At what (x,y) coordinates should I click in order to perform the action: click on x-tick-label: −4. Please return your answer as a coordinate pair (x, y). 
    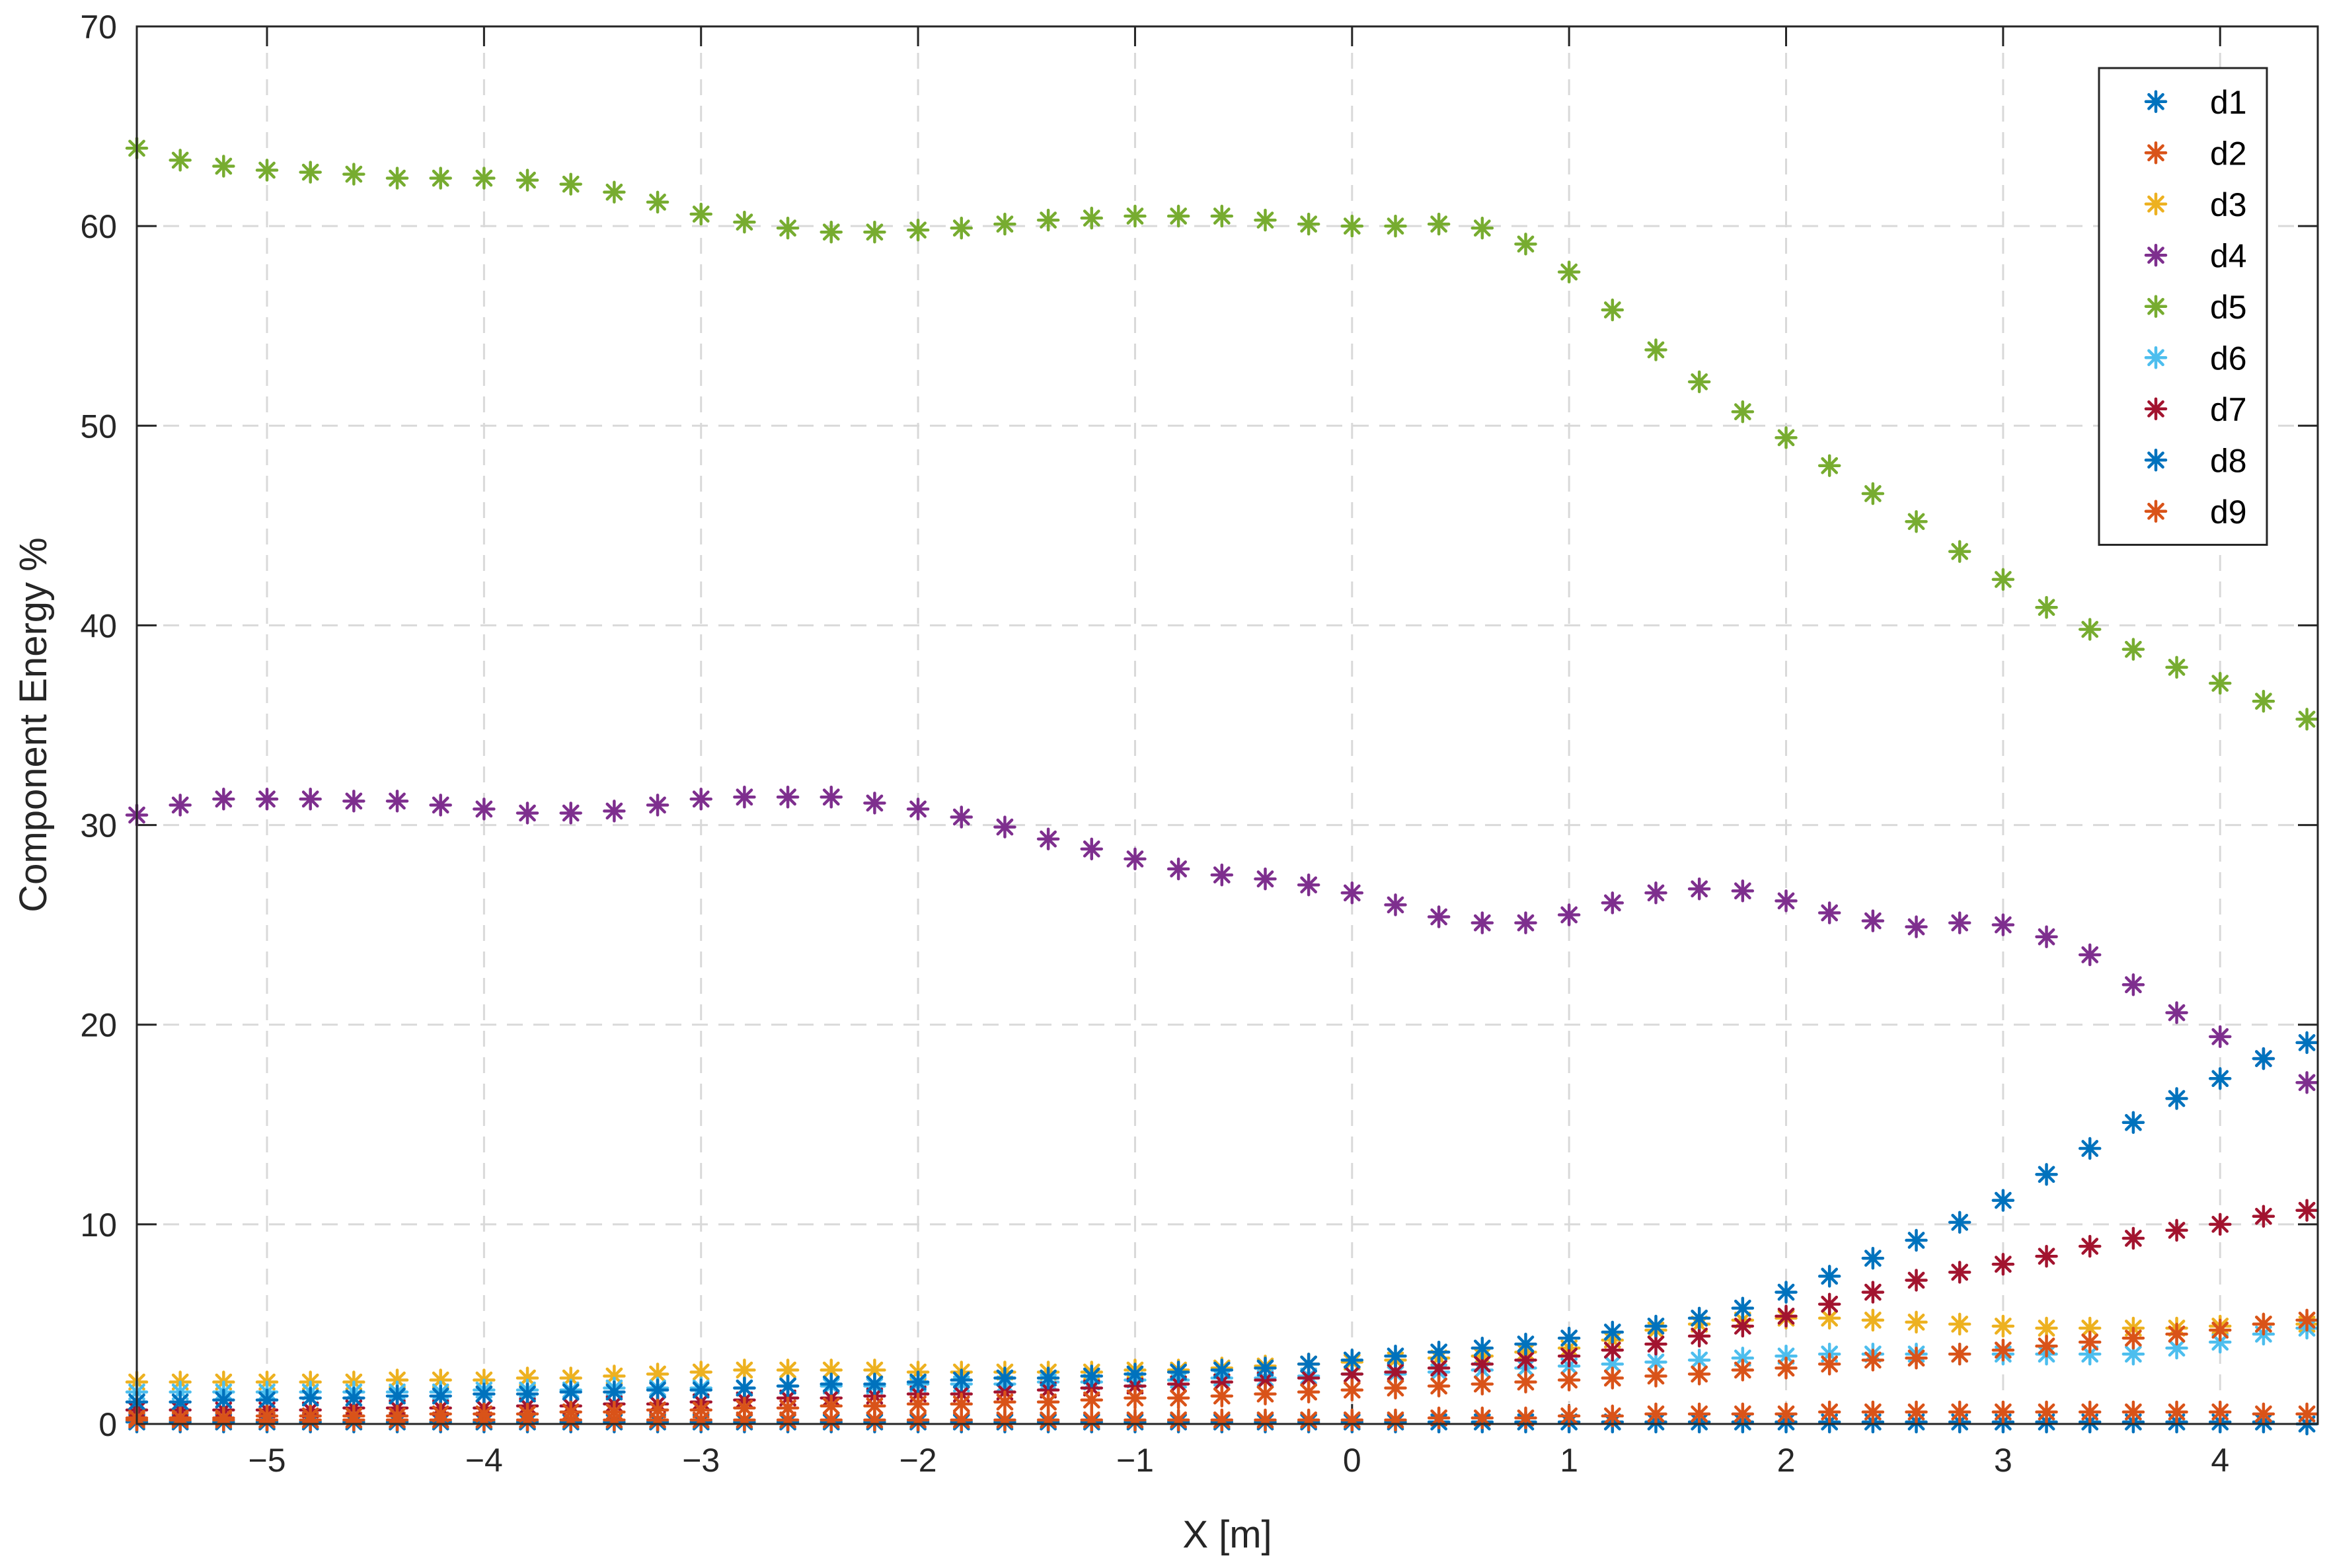
    Looking at the image, I should click on (484, 1461).